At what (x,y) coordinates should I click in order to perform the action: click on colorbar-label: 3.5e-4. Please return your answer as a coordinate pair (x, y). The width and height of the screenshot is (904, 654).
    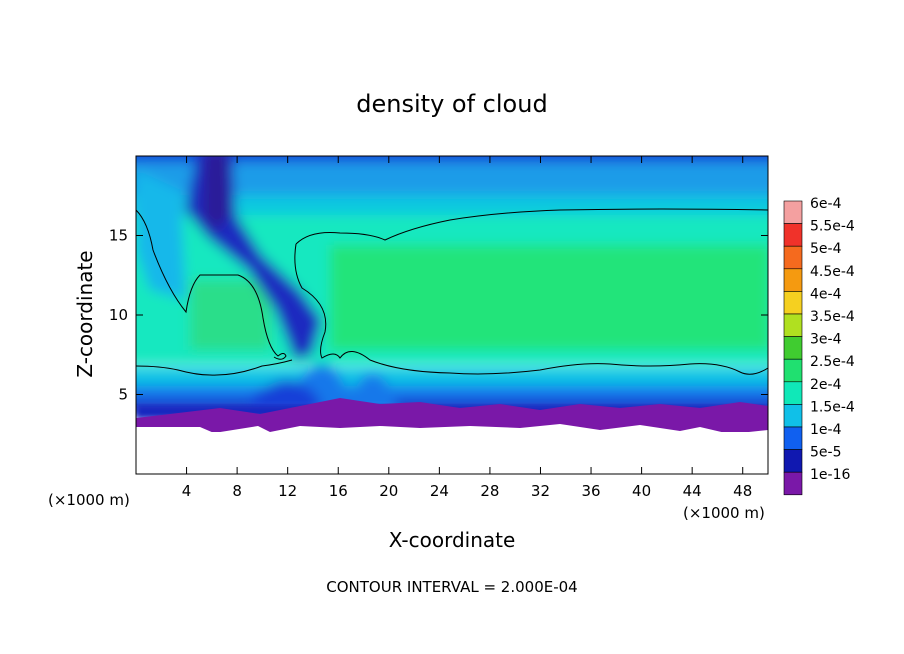
    Looking at the image, I should click on (832, 317).